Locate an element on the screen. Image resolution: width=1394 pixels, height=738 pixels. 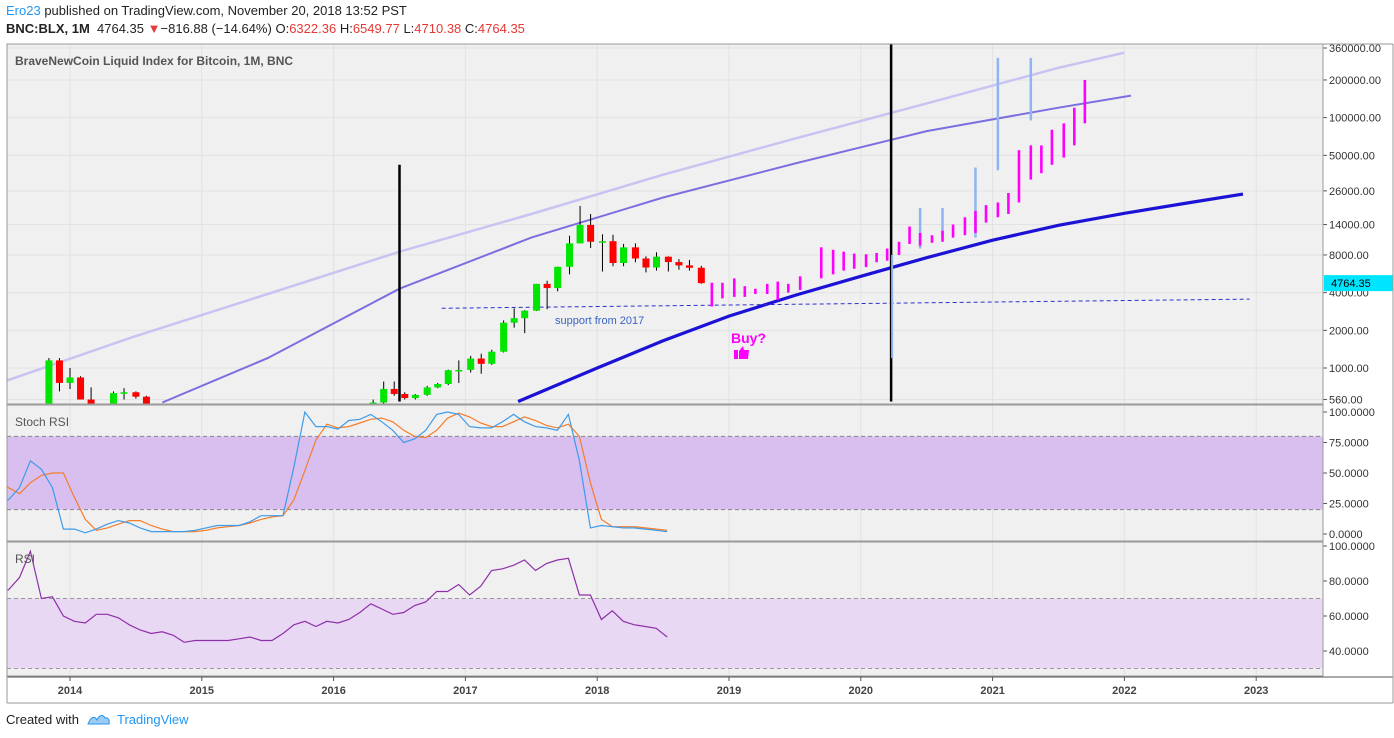
stoch-tick-label: 25.0000 is located at coordinates (1349, 505).